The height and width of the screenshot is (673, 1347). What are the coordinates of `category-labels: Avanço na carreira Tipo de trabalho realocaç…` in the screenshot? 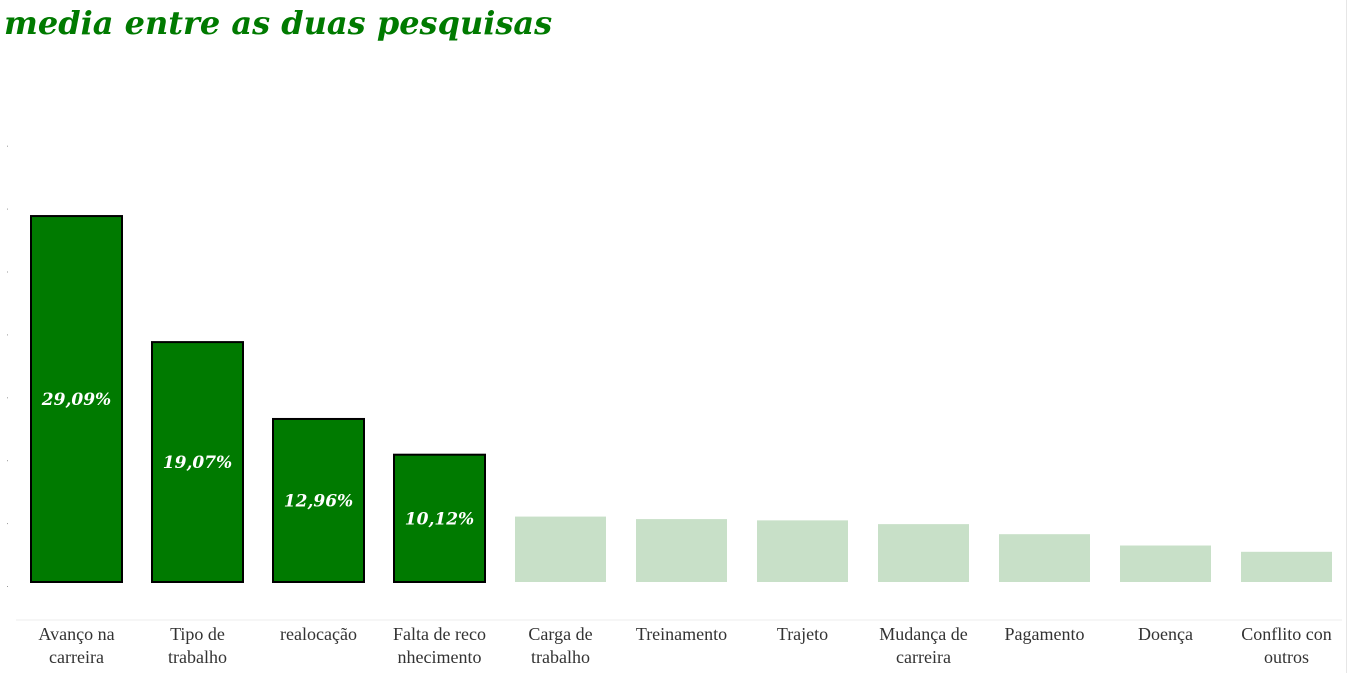 It's located at (684, 645).